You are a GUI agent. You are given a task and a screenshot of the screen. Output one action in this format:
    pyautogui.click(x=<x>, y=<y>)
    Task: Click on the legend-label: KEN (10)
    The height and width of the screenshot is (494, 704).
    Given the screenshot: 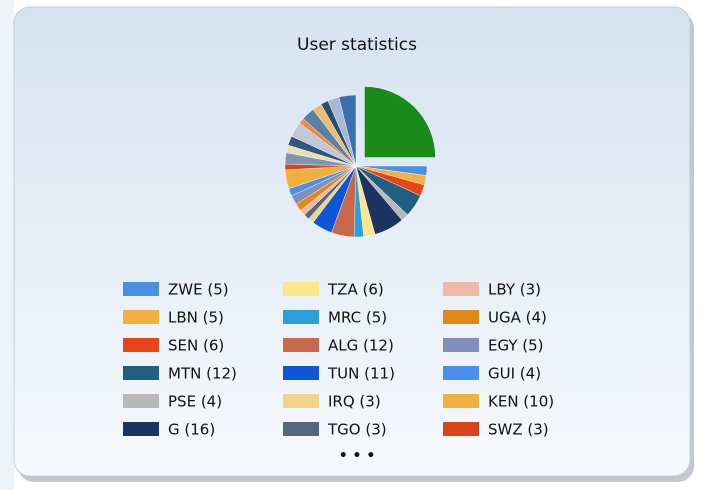 What is the action you would take?
    pyautogui.click(x=521, y=402)
    